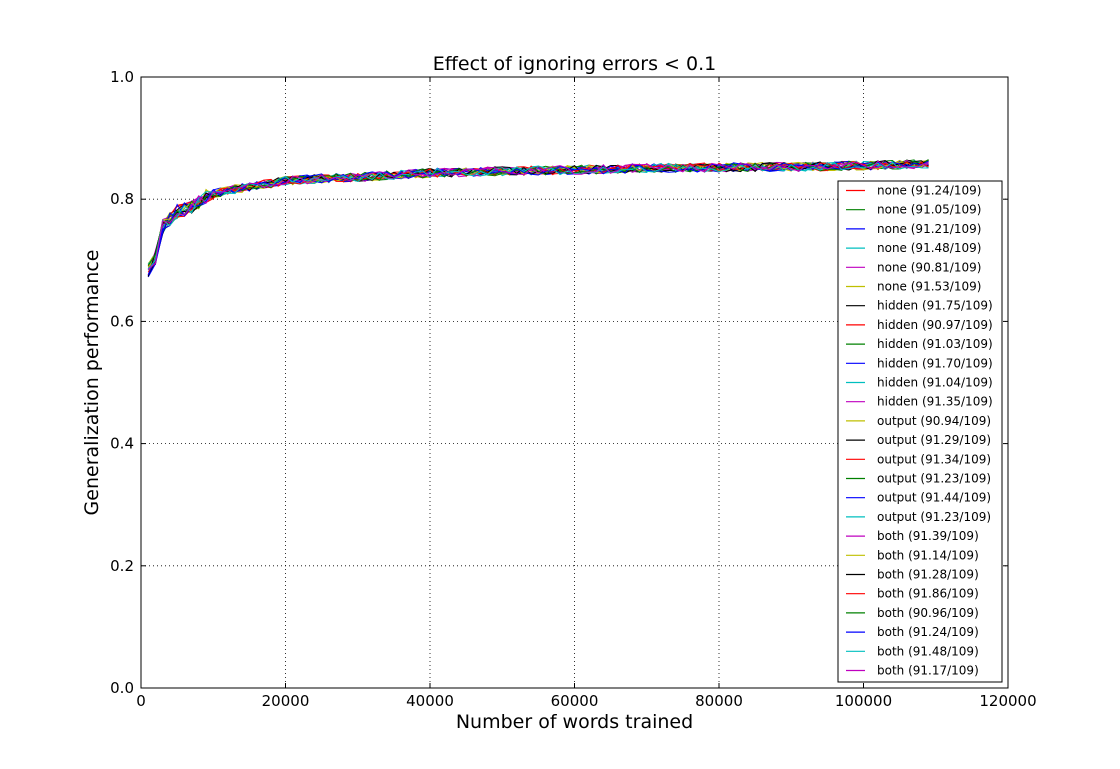 The image size is (1120, 769). What do you see at coordinates (929, 287) in the screenshot?
I see `legend-label: none (91.53/109)` at bounding box center [929, 287].